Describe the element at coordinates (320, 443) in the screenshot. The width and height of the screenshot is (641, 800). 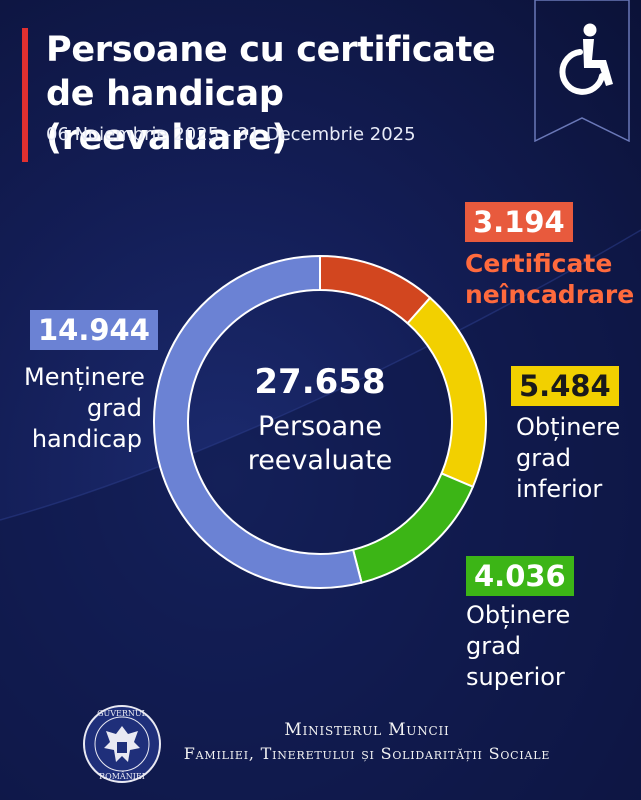
I see `total-label: Persoane reevaluate` at that location.